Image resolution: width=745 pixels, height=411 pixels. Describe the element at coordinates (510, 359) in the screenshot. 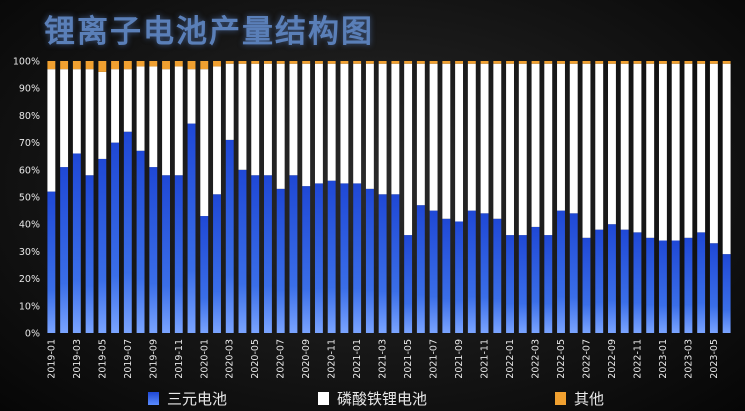

I see `x-tick-label: 2022-01` at that location.